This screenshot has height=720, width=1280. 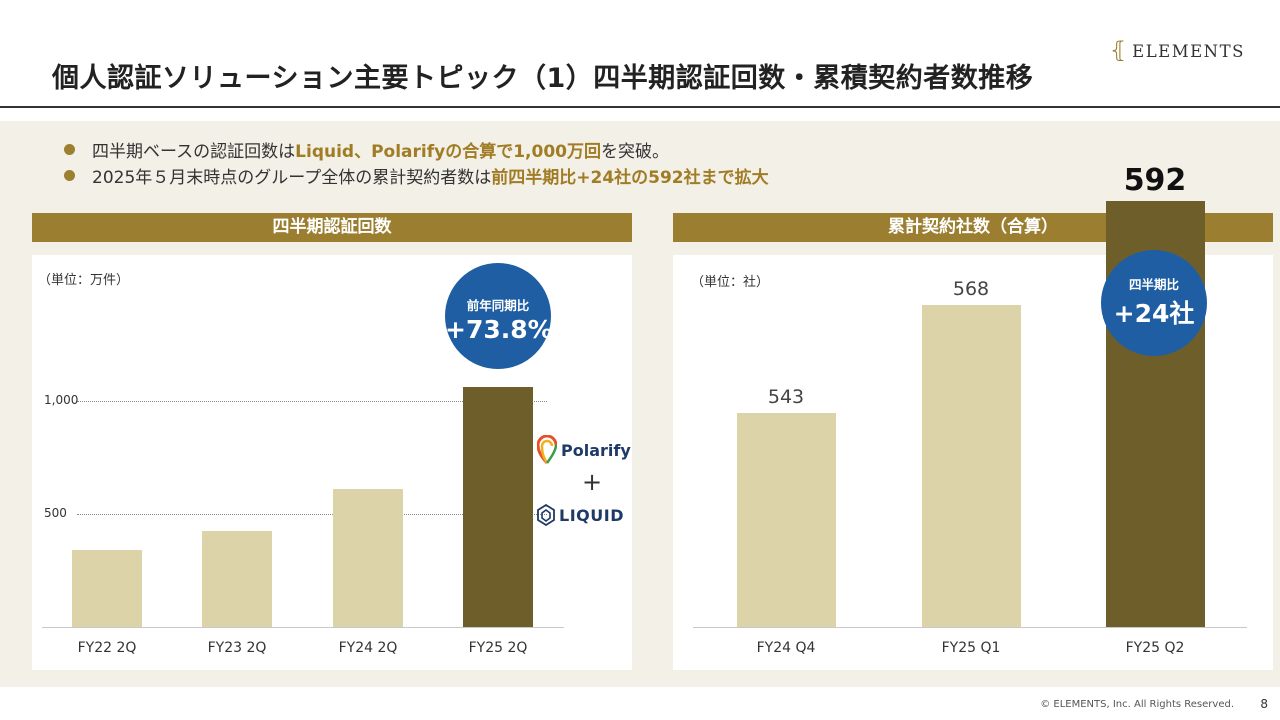 I want to click on bullet-1-text-post: を突破。, so click(x=634, y=152).